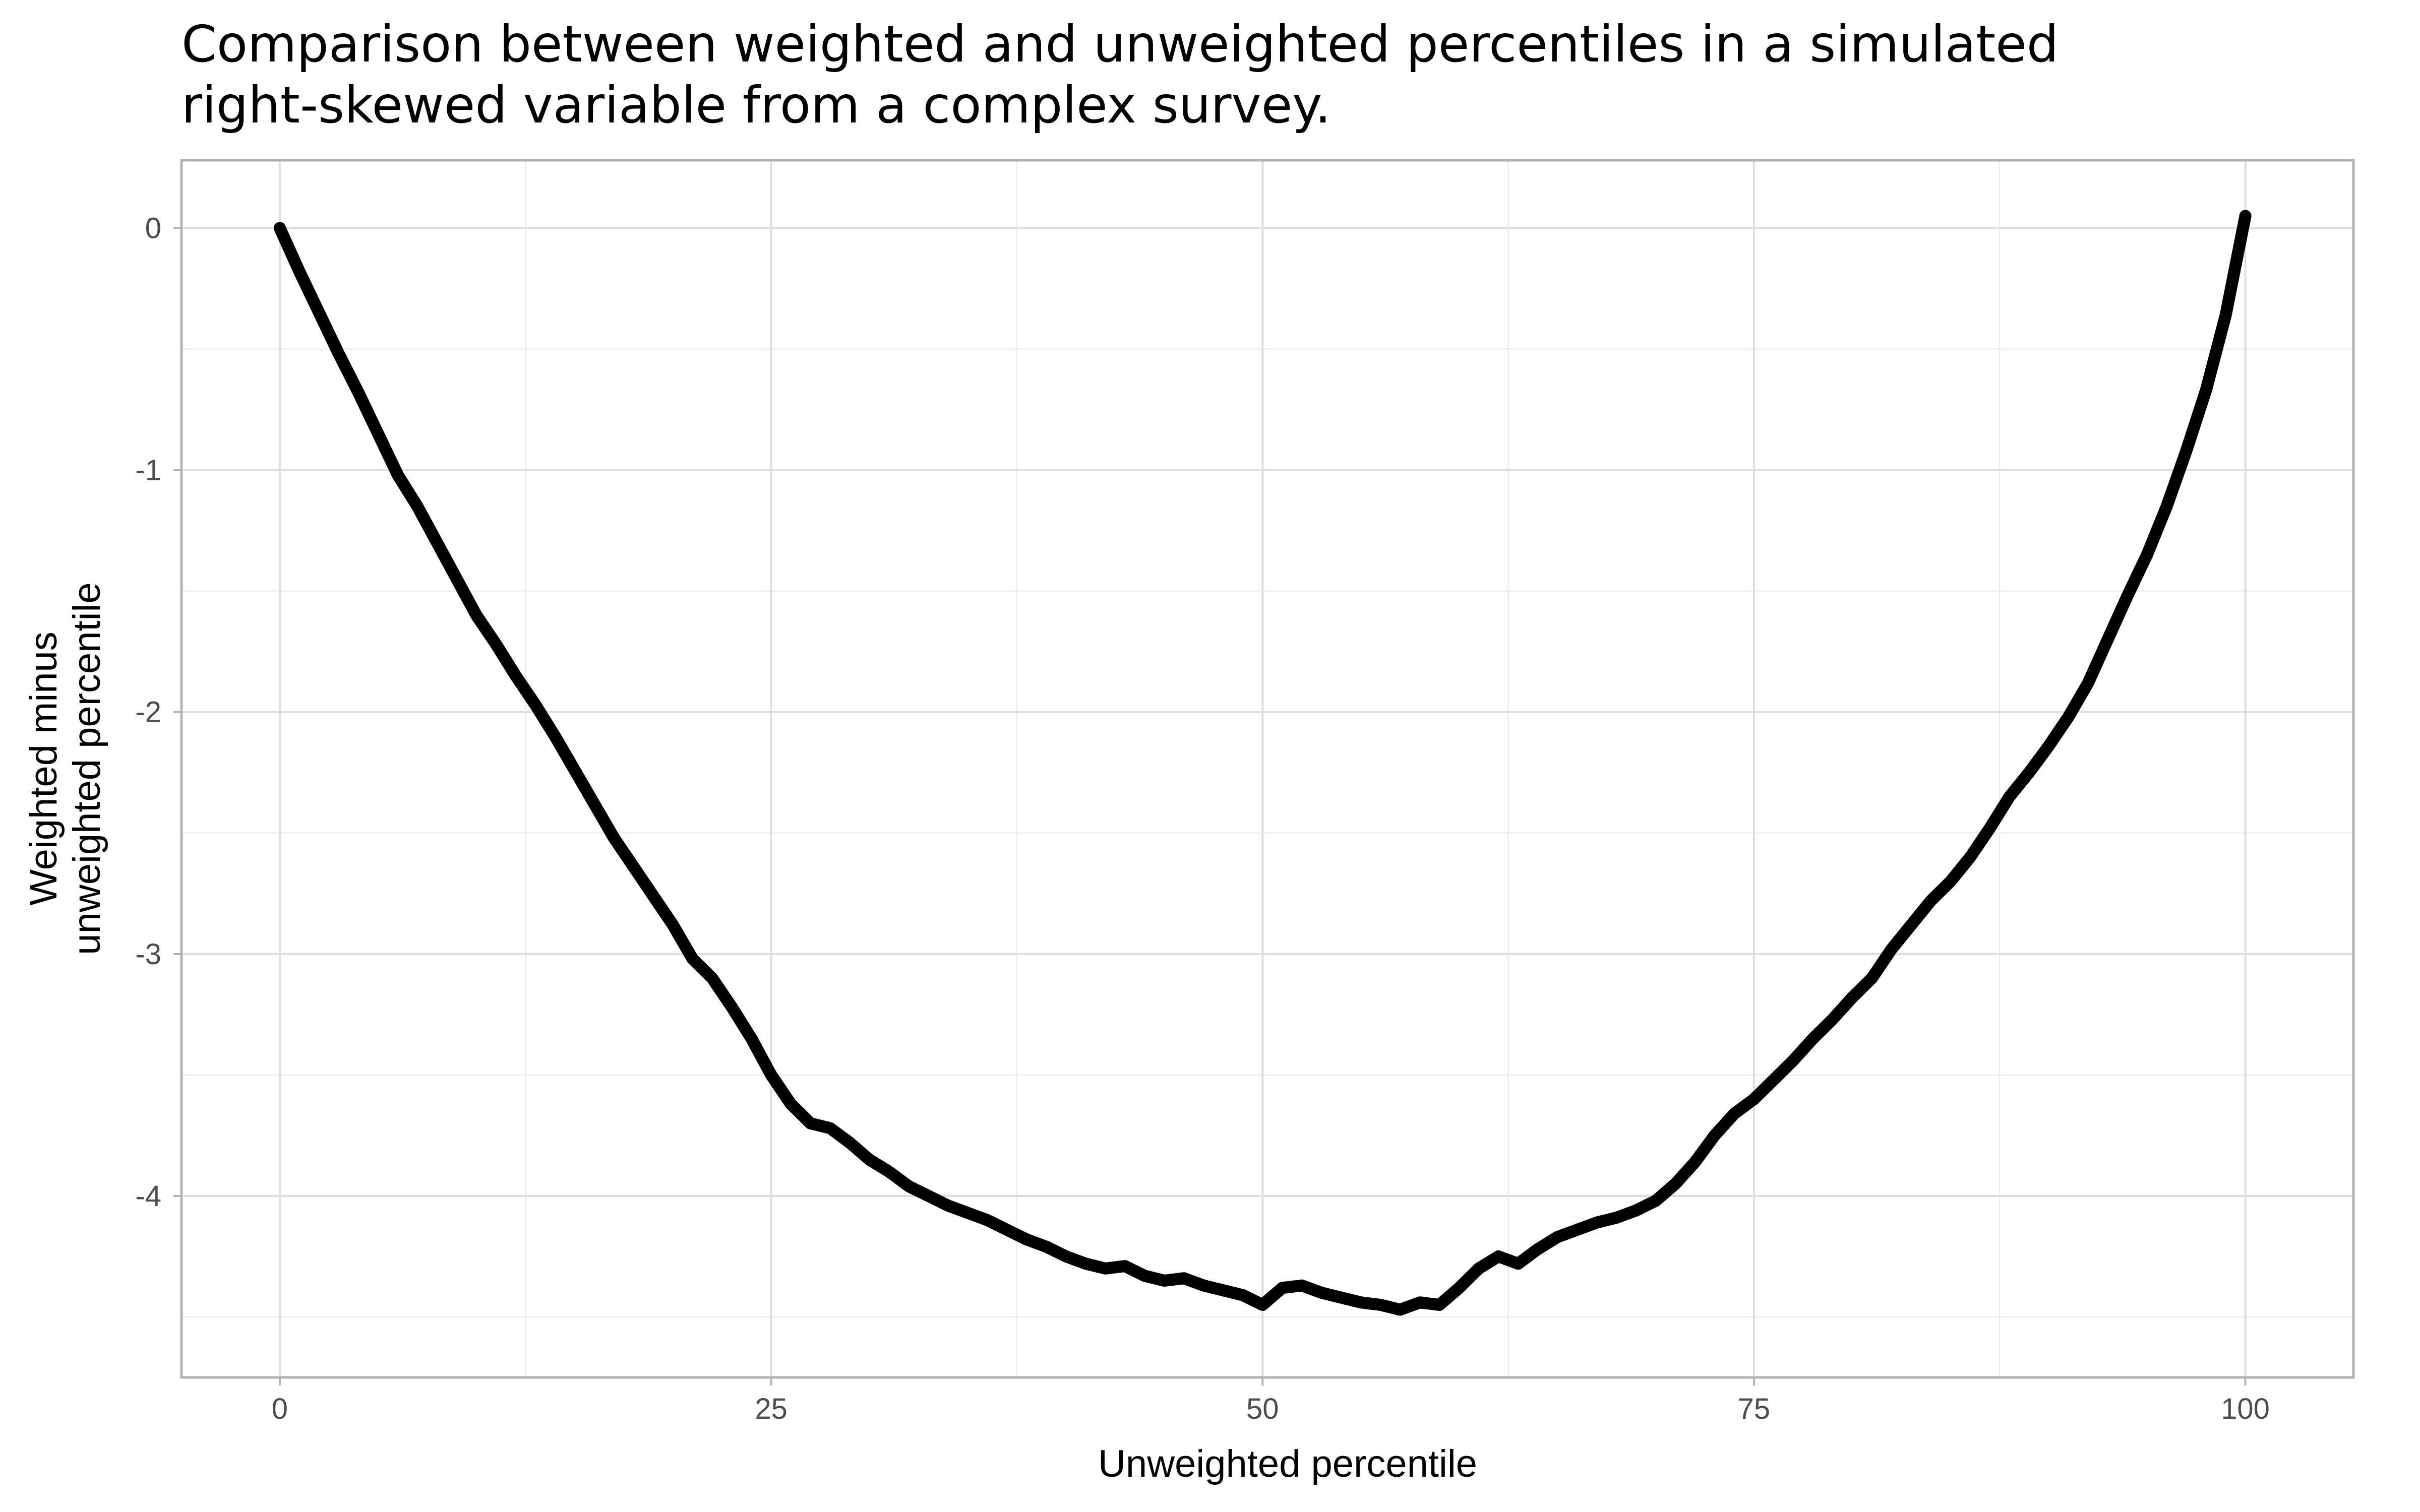 Image resolution: width=2420 pixels, height=1512 pixels. Describe the element at coordinates (148, 1196) in the screenshot. I see `y-tick-label: -4` at that location.